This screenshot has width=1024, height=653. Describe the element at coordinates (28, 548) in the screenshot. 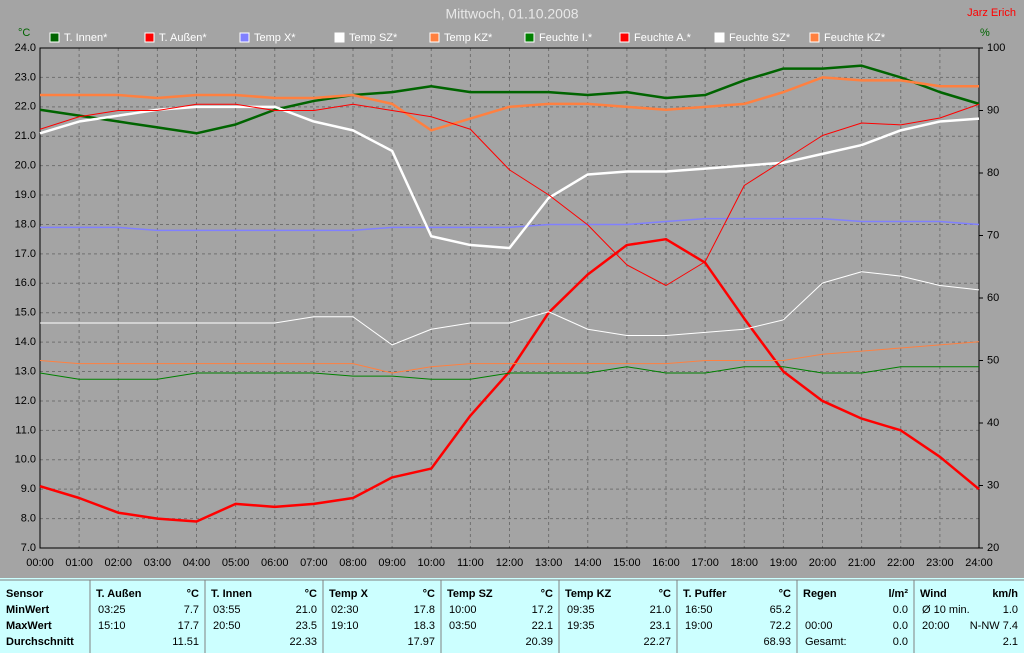

I see `y-tick-label: 7.0` at that location.